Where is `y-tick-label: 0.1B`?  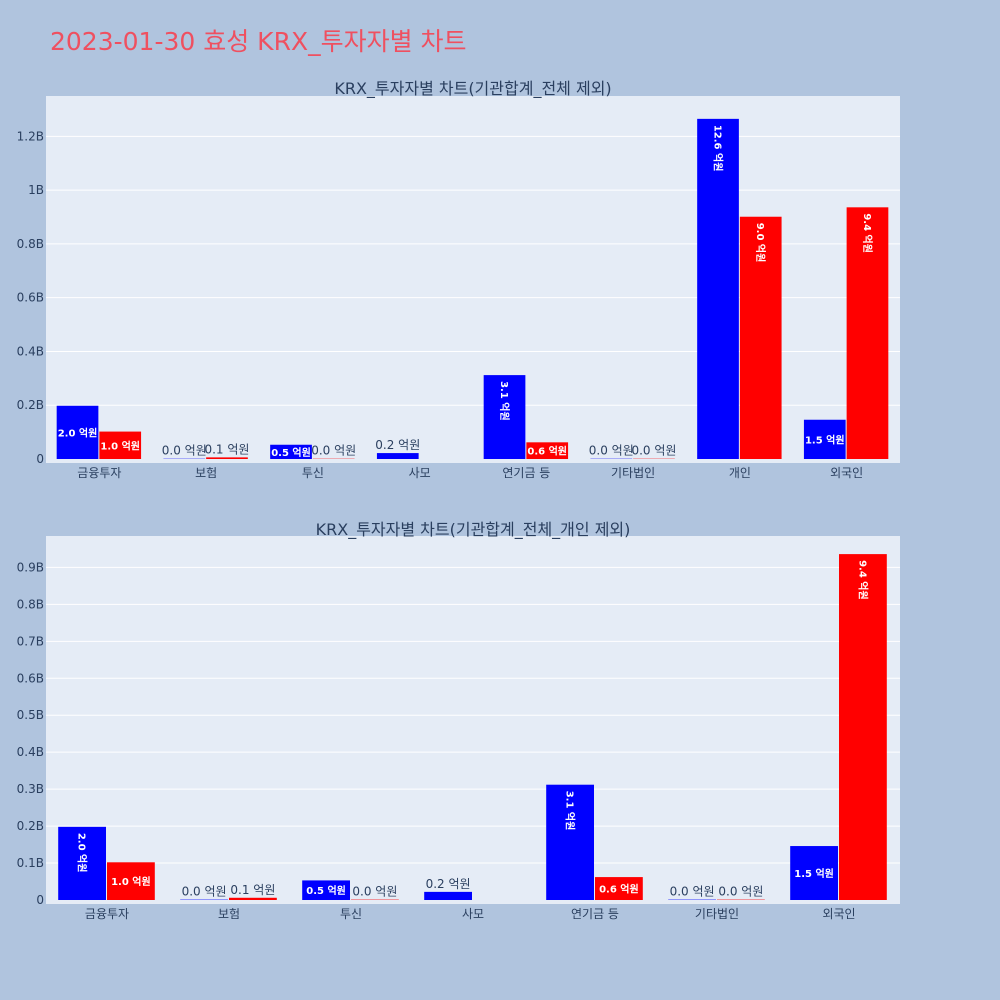 y-tick-label: 0.1B is located at coordinates (30, 863).